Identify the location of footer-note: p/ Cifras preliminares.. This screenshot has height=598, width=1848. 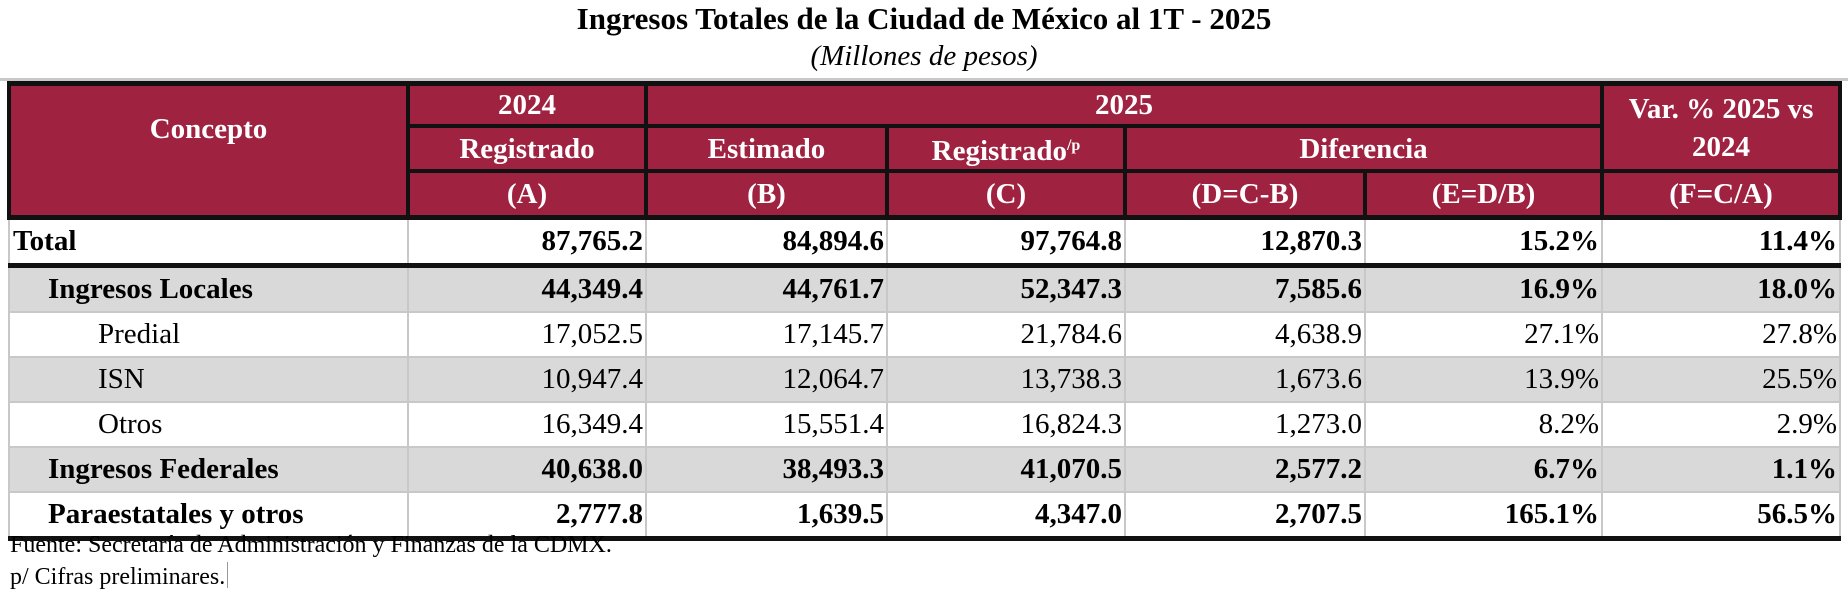
(119, 577).